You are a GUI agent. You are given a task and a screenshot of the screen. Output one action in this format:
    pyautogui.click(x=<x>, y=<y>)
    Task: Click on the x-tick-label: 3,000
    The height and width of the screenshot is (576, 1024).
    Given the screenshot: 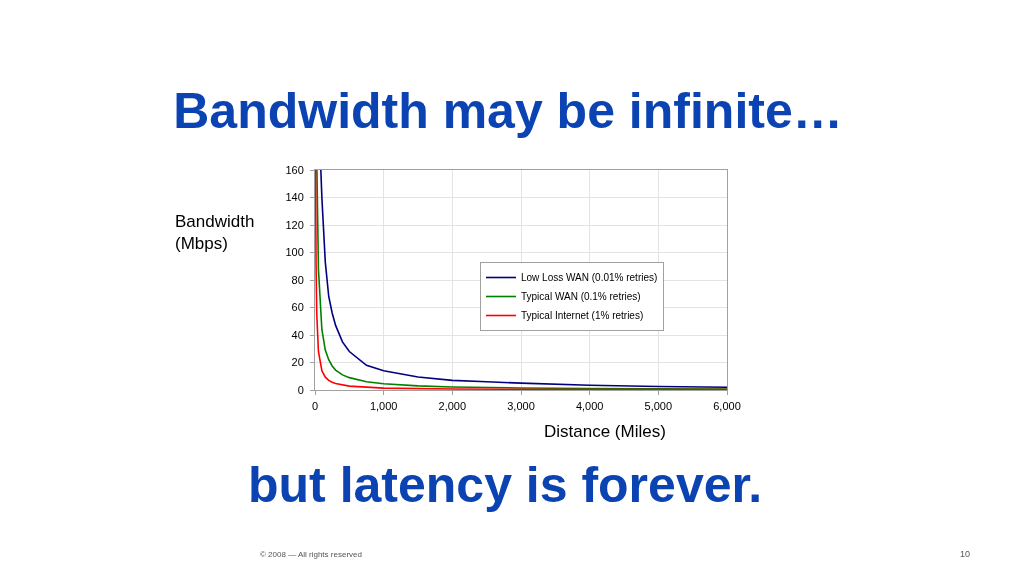 What is the action you would take?
    pyautogui.click(x=521, y=406)
    